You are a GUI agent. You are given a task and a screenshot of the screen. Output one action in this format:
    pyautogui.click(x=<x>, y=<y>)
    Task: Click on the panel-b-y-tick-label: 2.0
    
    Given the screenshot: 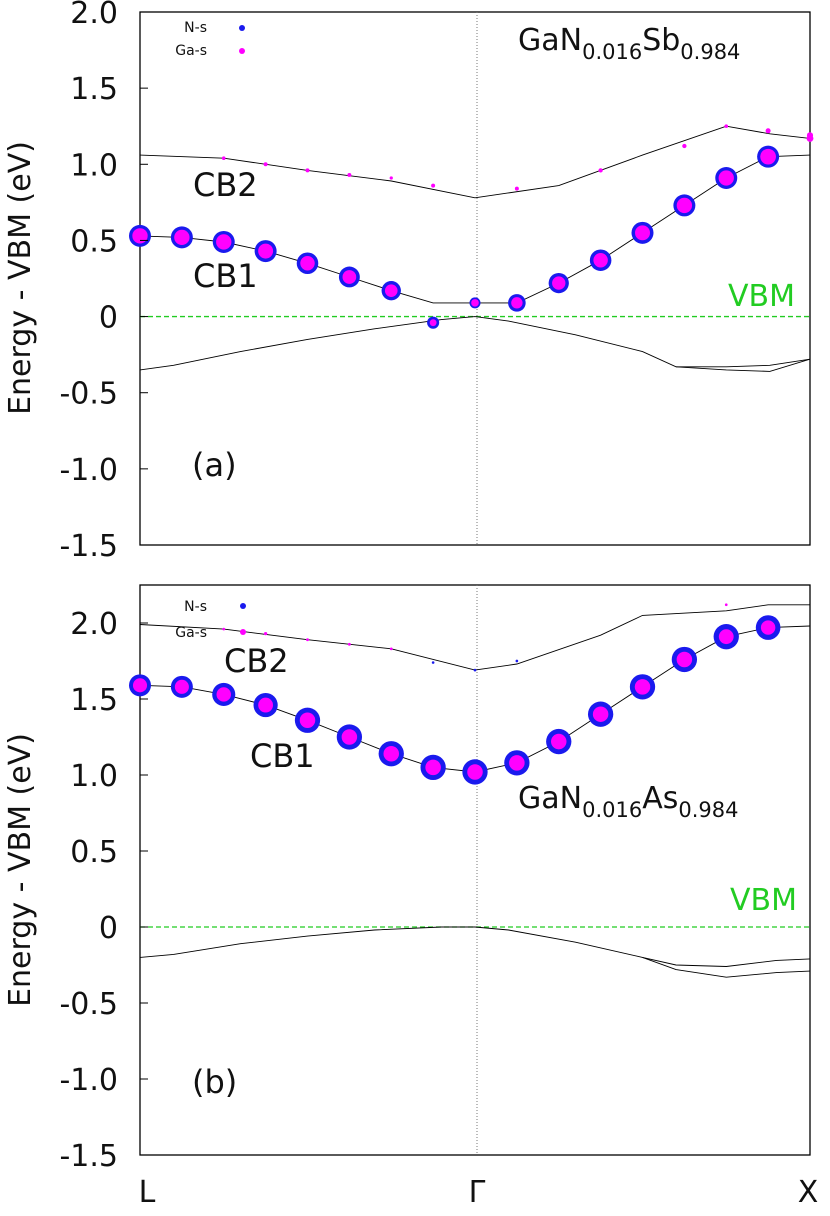 What is the action you would take?
    pyautogui.click(x=94, y=624)
    